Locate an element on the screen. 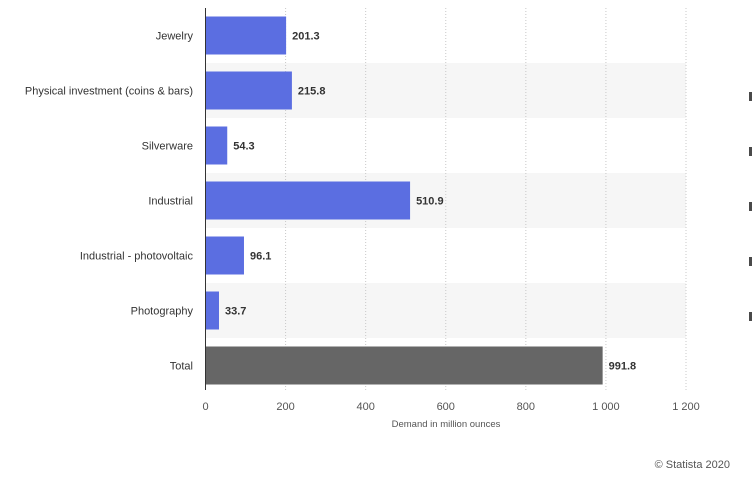 The image size is (752, 477). value-label: 201.3 is located at coordinates (306, 37).